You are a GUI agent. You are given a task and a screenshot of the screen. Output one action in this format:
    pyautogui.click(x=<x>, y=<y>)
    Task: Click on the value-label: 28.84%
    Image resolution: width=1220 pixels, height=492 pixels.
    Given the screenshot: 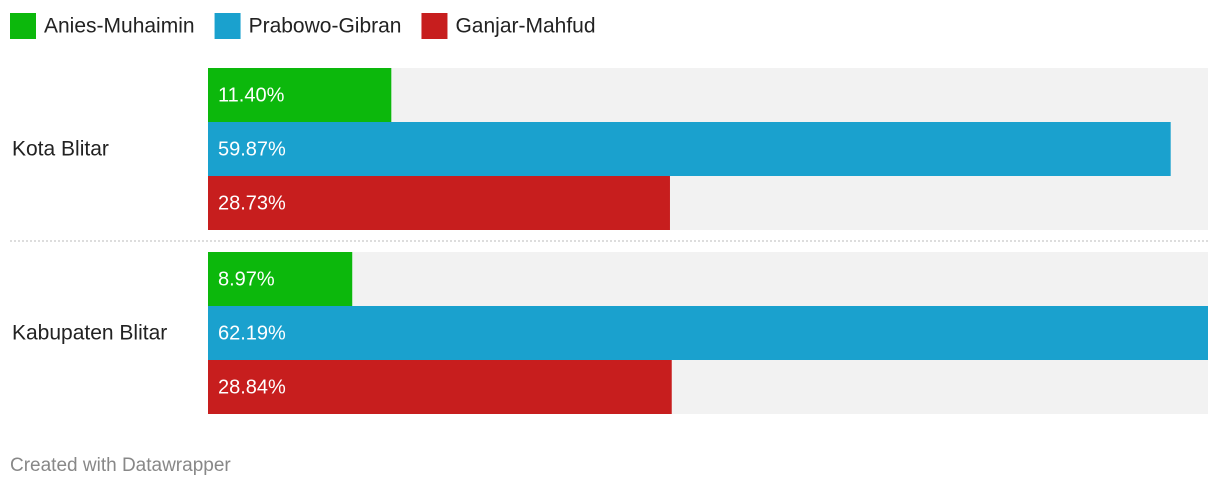 What is the action you would take?
    pyautogui.click(x=252, y=387)
    